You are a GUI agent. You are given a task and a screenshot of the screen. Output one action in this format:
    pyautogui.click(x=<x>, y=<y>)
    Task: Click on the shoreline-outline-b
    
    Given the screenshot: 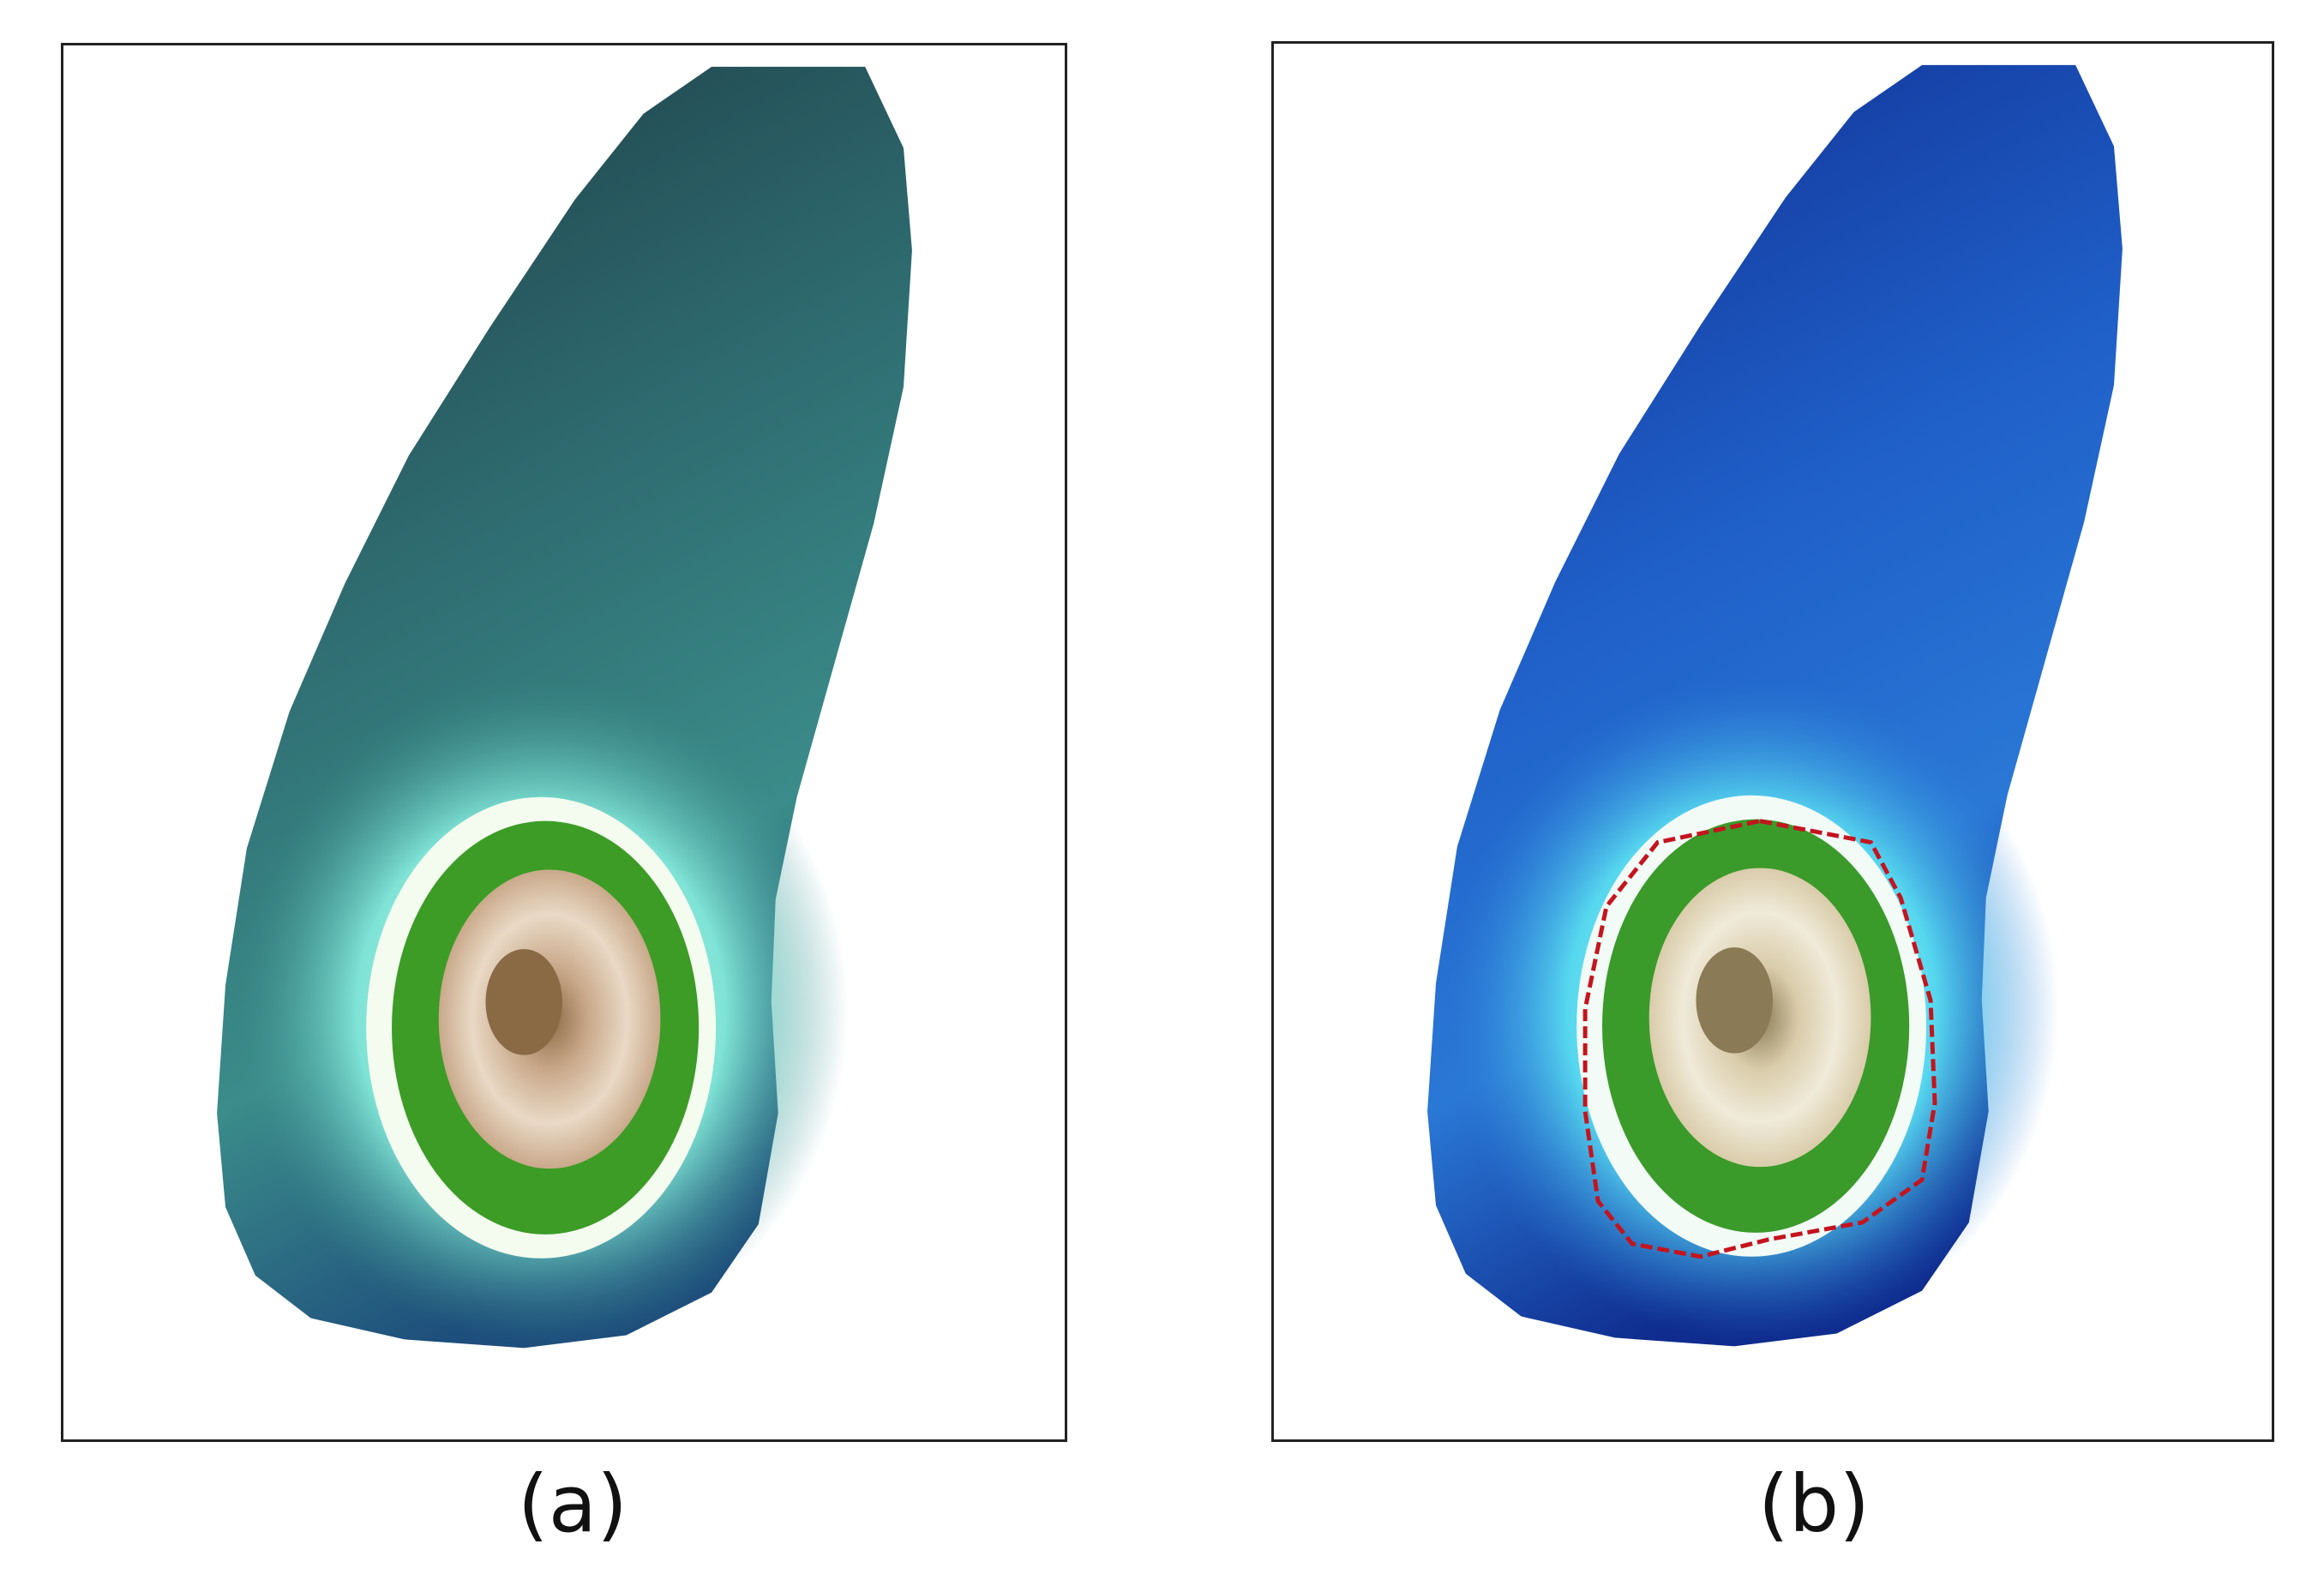 What is the action you would take?
    pyautogui.click(x=1759, y=1039)
    